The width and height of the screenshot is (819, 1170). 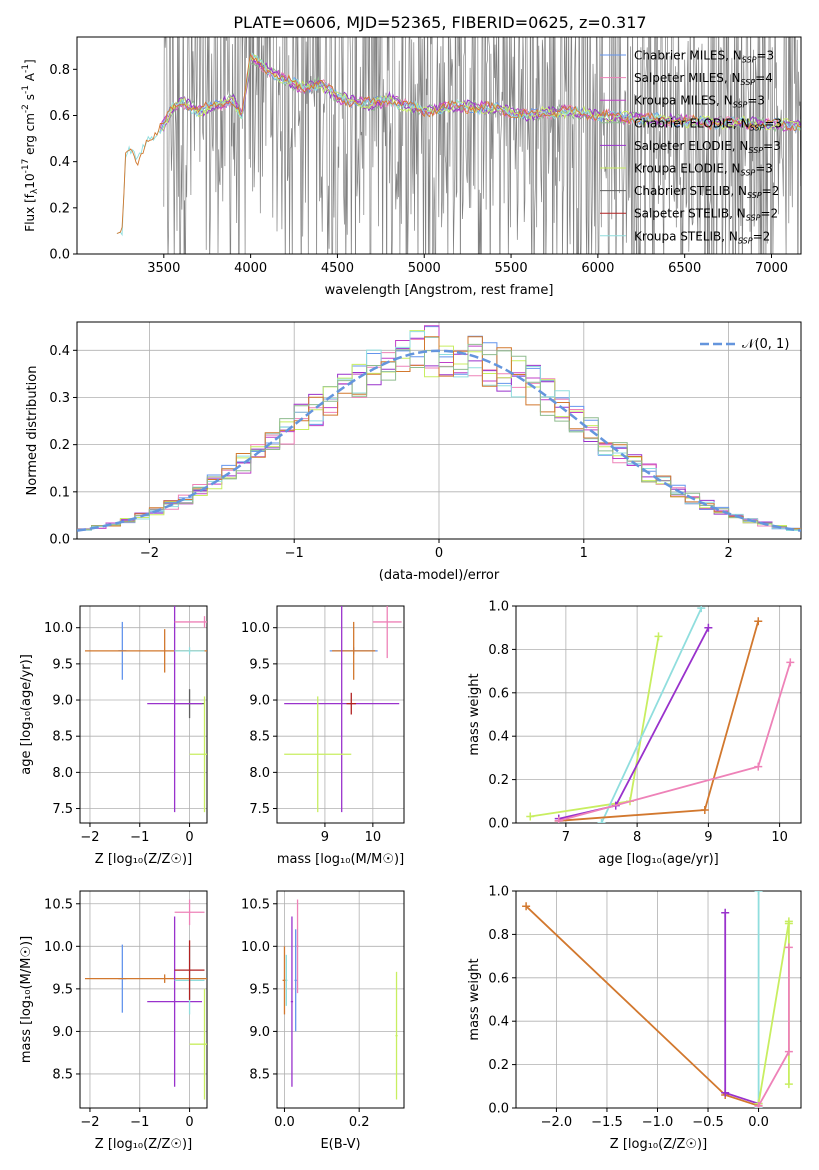 I want to click on y-tick-label: 1.0, so click(x=498, y=892).